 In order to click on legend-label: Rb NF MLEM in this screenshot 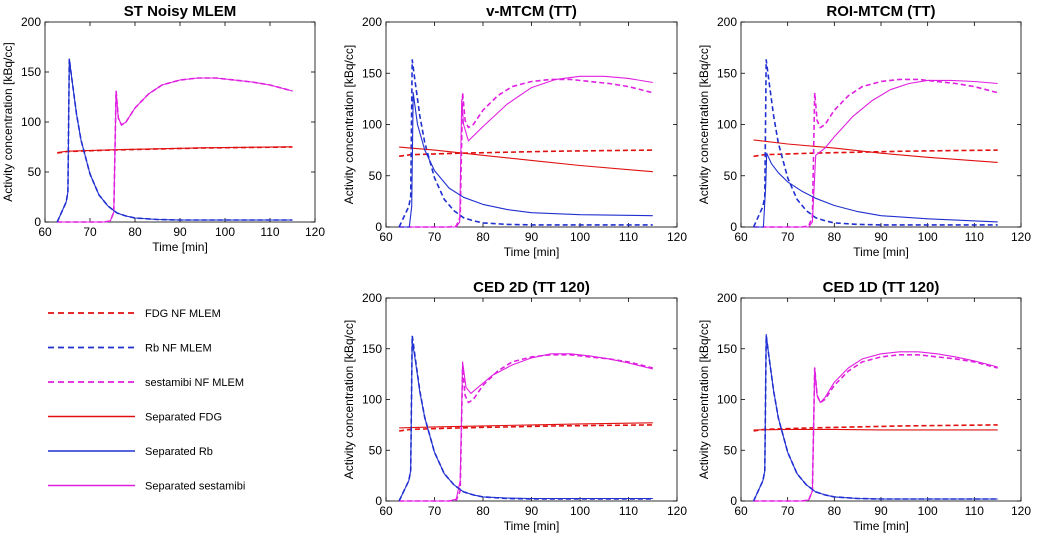, I will do `click(178, 349)`.